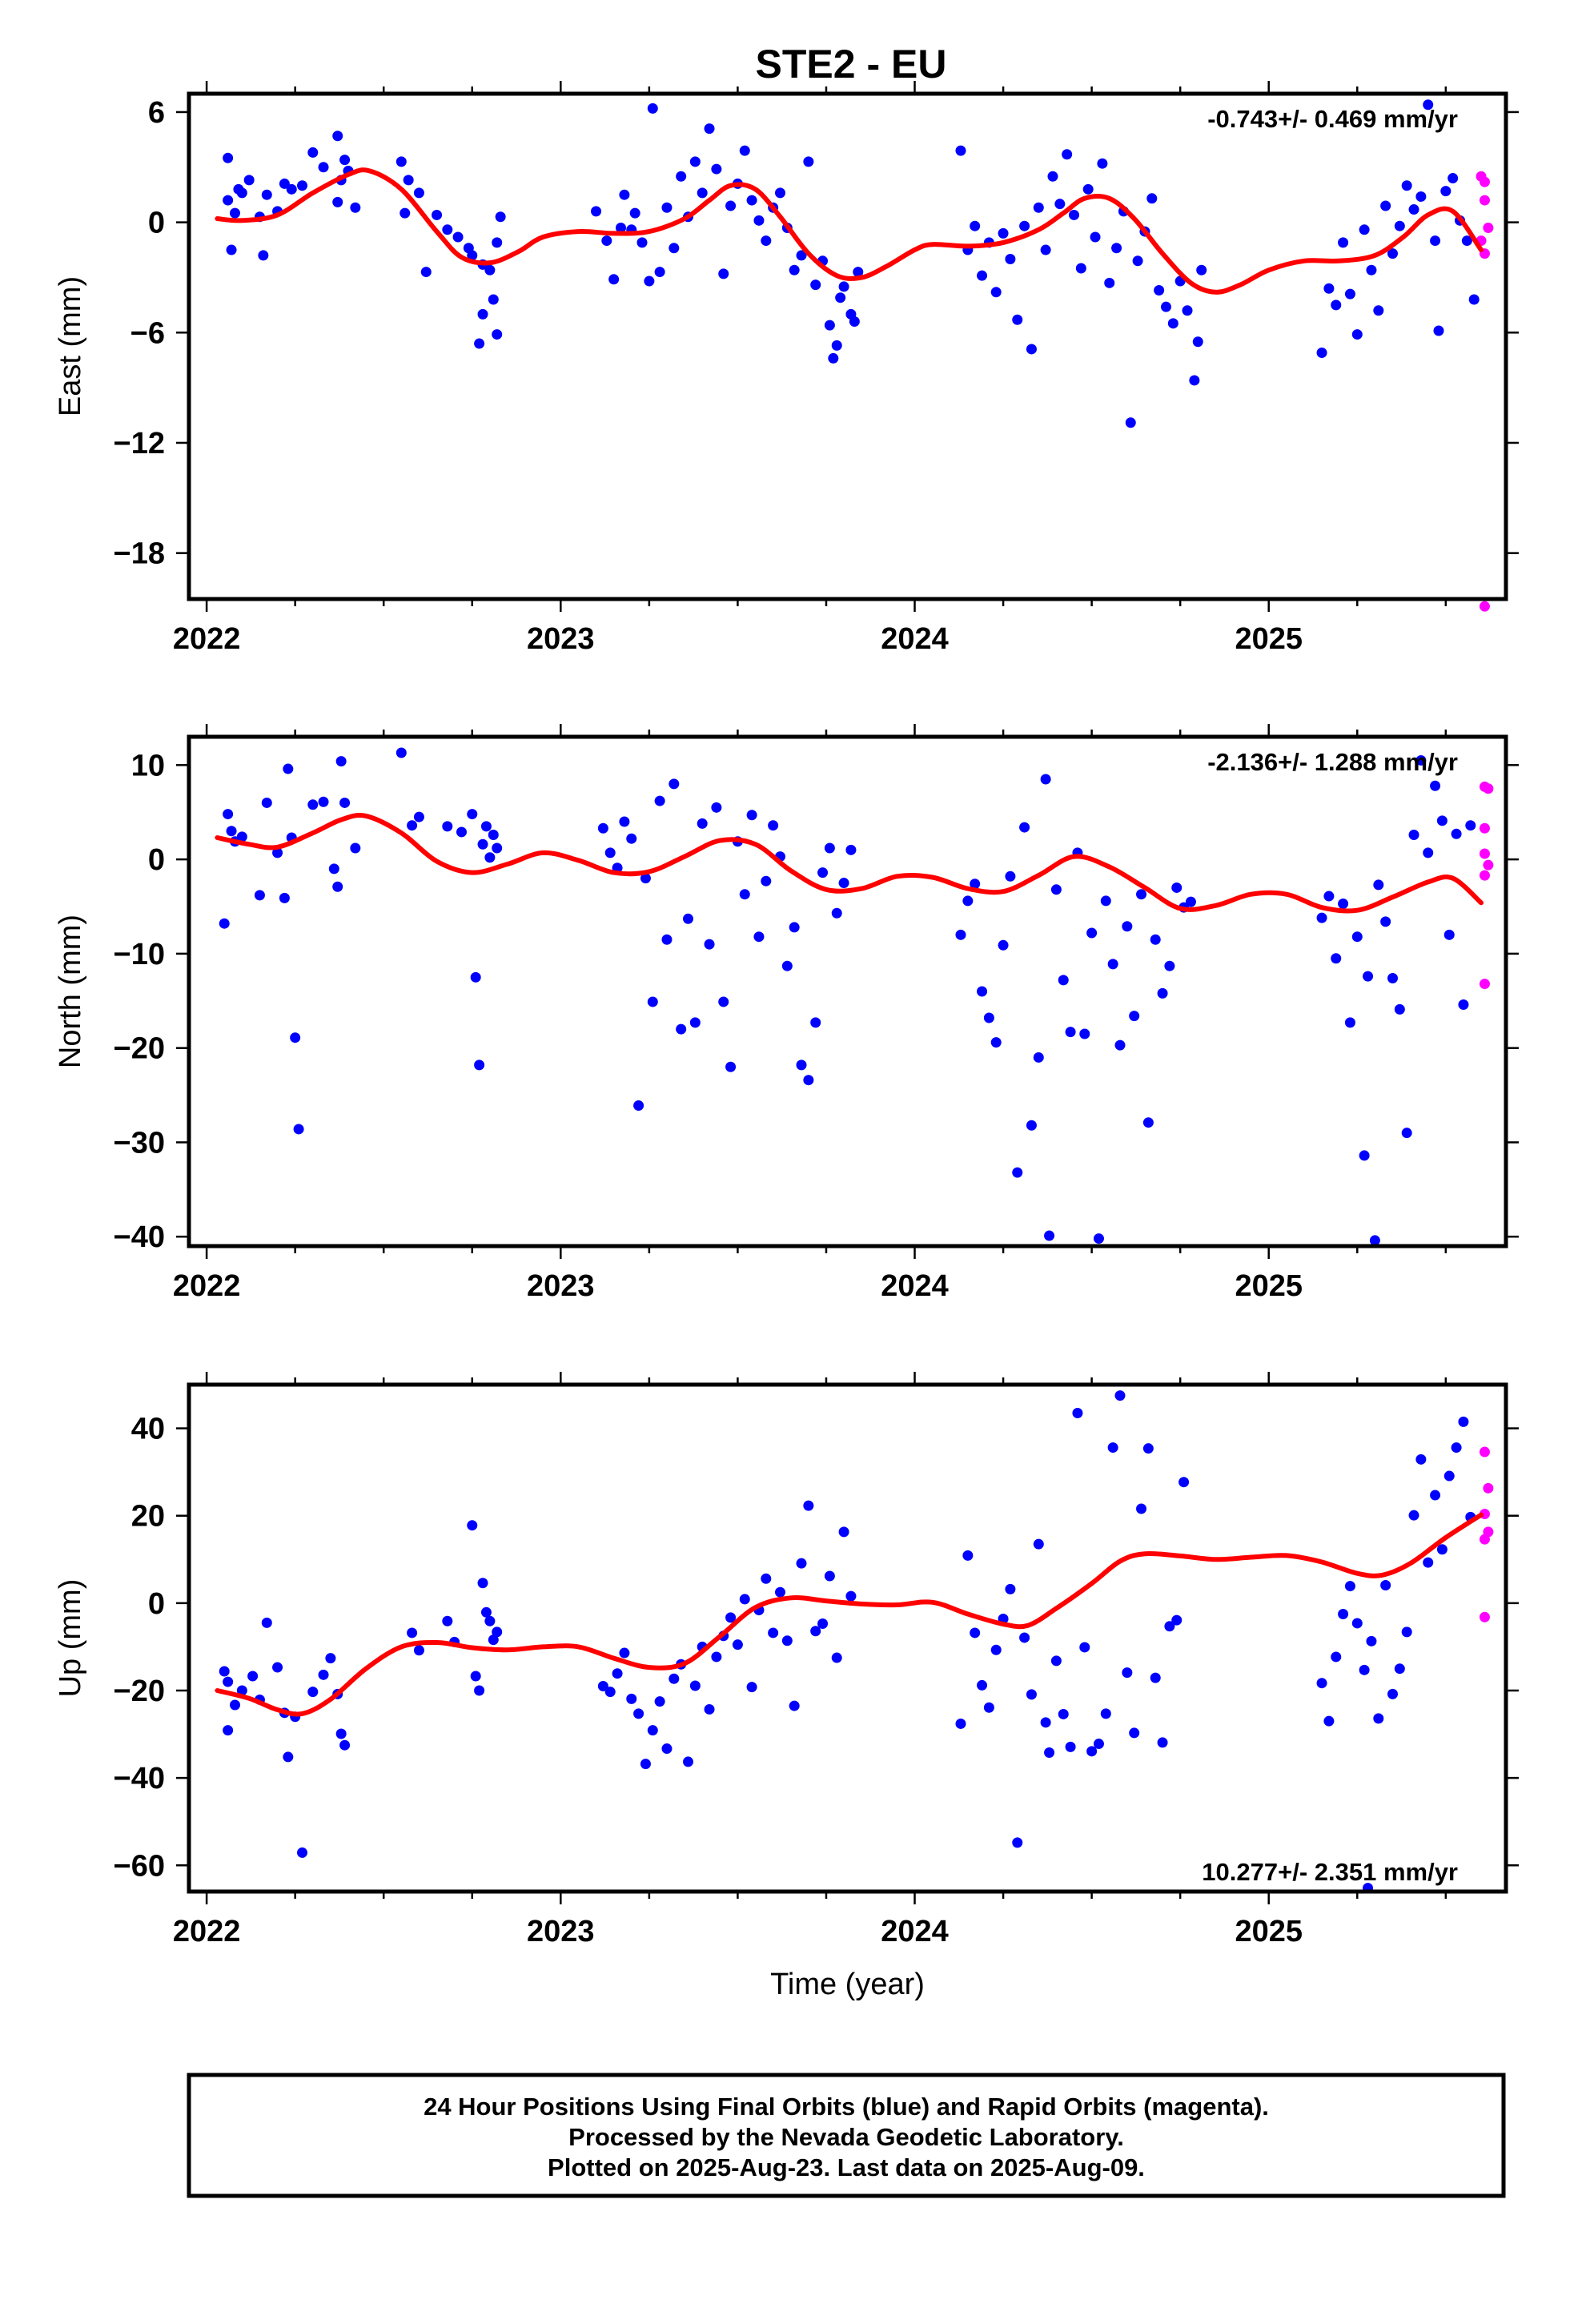 This screenshot has width=1582, height=2324. I want to click on up-rapid-orbit-points, so click(1487, 1534).